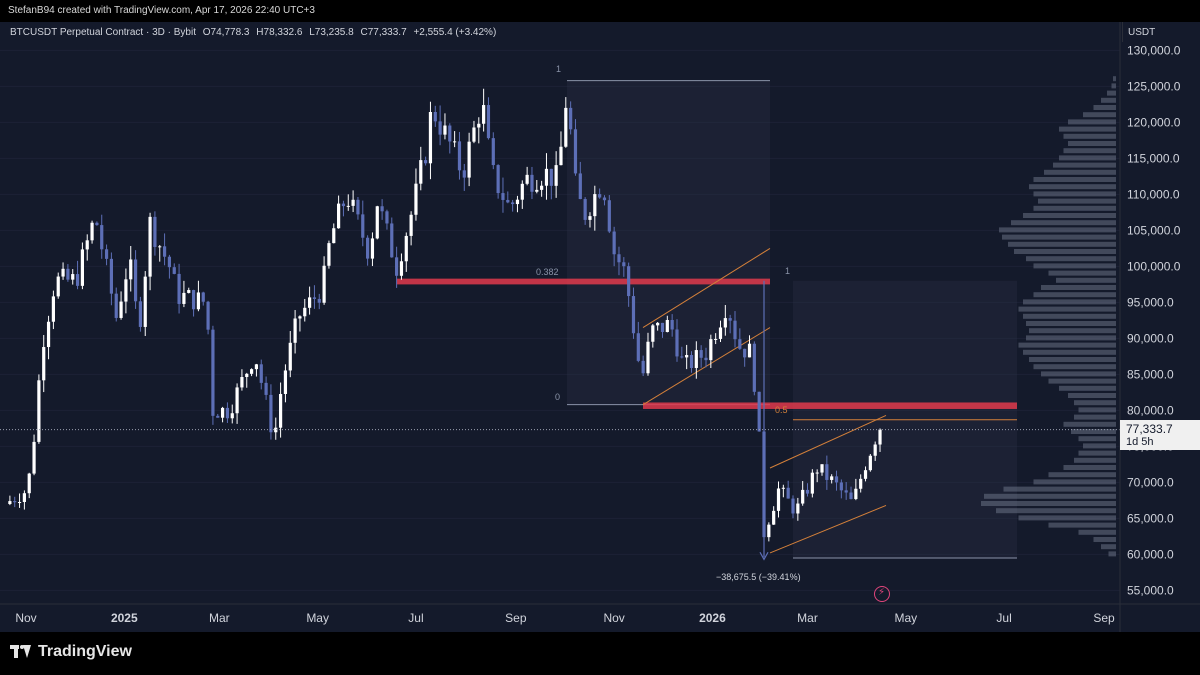  What do you see at coordinates (21, 652) in the screenshot?
I see `tradingview-logo-icon` at bounding box center [21, 652].